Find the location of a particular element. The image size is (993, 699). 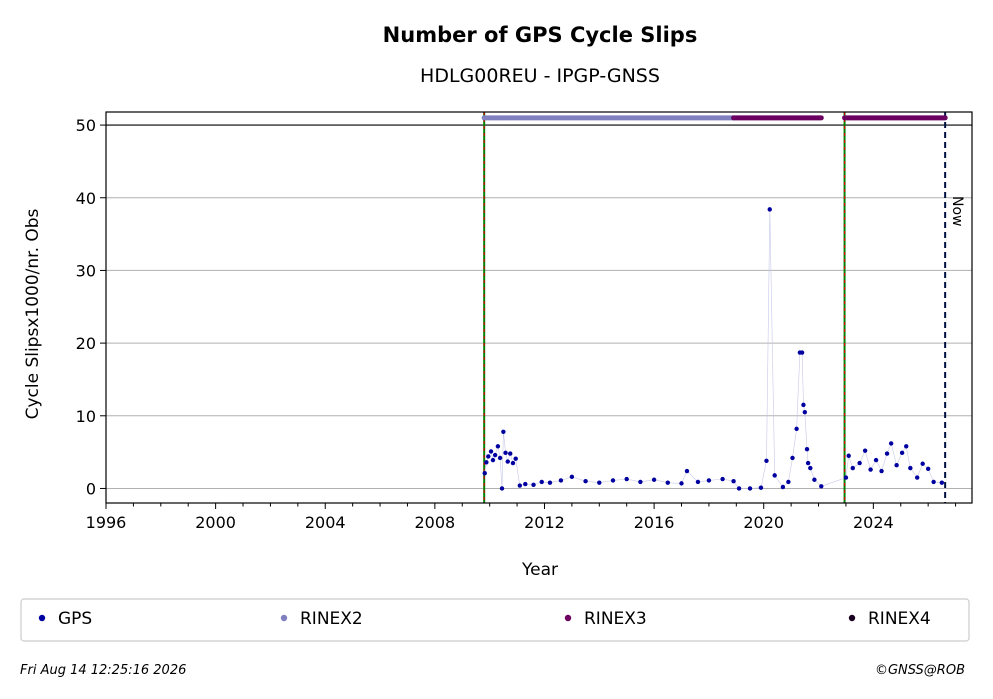

y-tick-label: 50 is located at coordinates (86, 125).